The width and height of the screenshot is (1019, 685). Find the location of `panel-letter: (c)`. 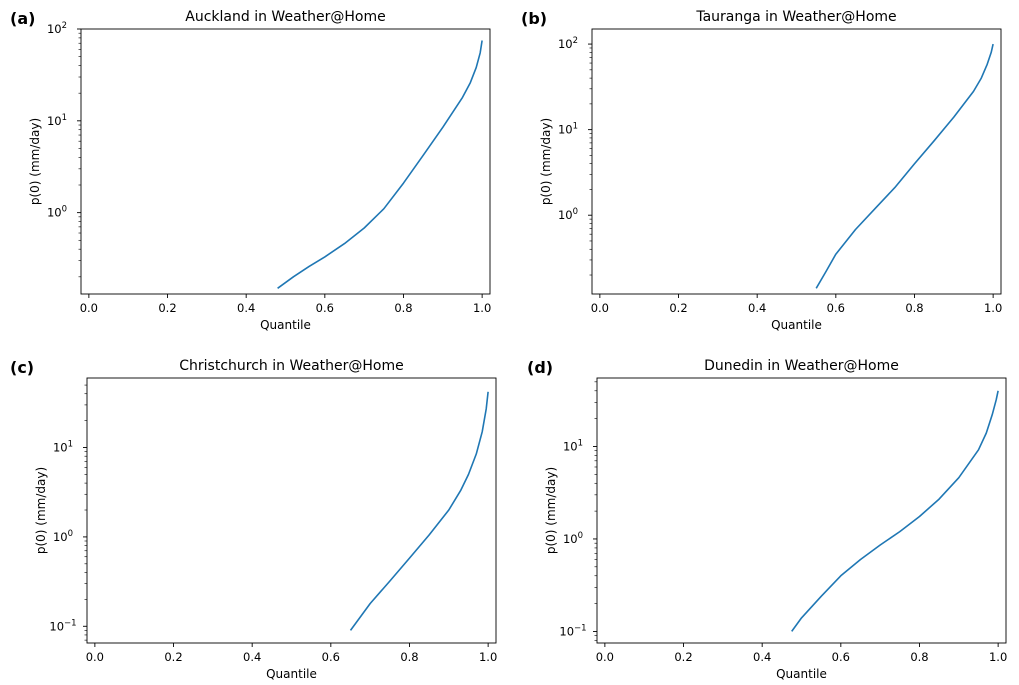

panel-letter: (c) is located at coordinates (22, 367).